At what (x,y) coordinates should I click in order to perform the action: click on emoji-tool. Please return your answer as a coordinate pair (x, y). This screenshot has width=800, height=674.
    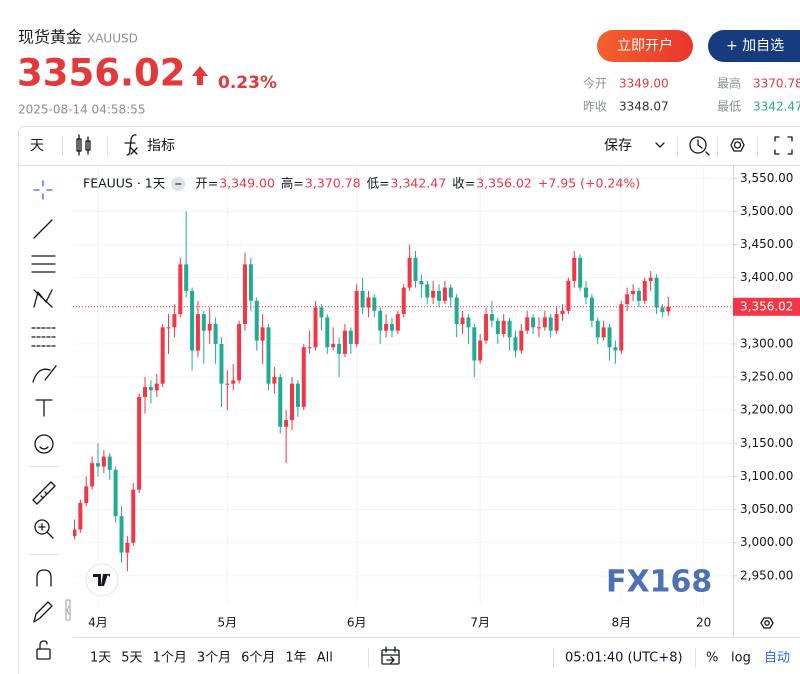
    Looking at the image, I should click on (44, 444).